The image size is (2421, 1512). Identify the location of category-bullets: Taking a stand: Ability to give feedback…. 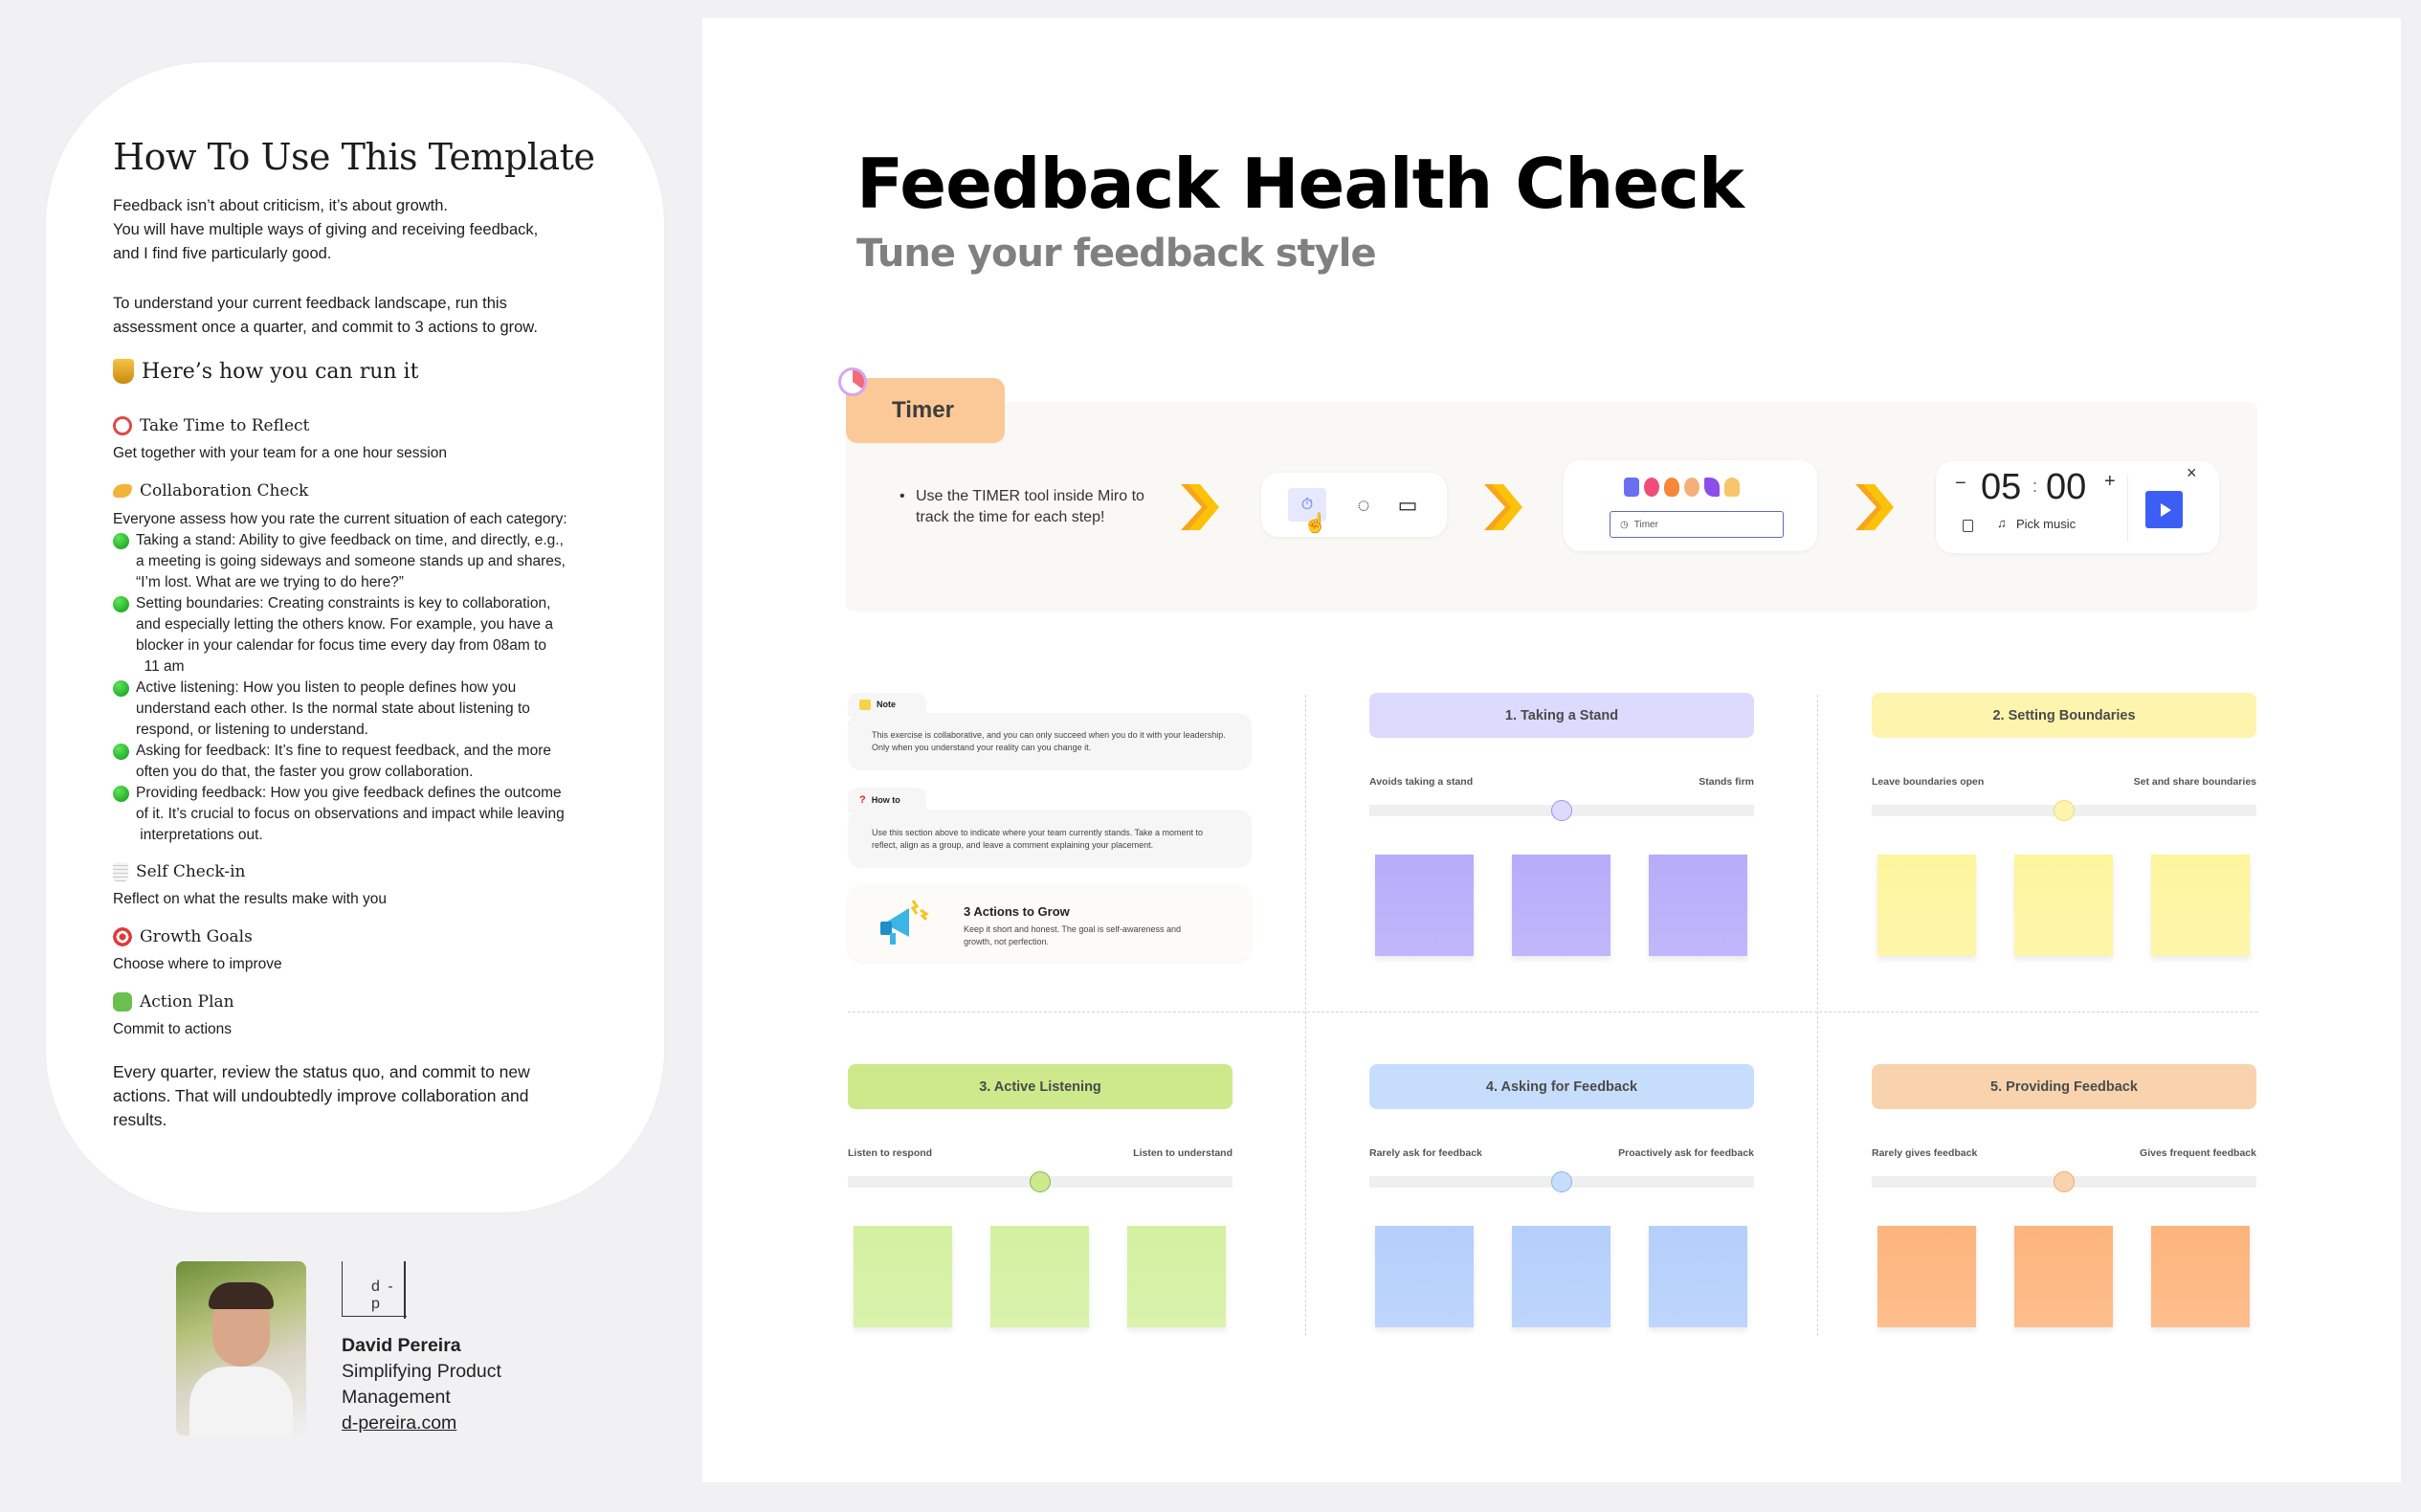
(339, 688).